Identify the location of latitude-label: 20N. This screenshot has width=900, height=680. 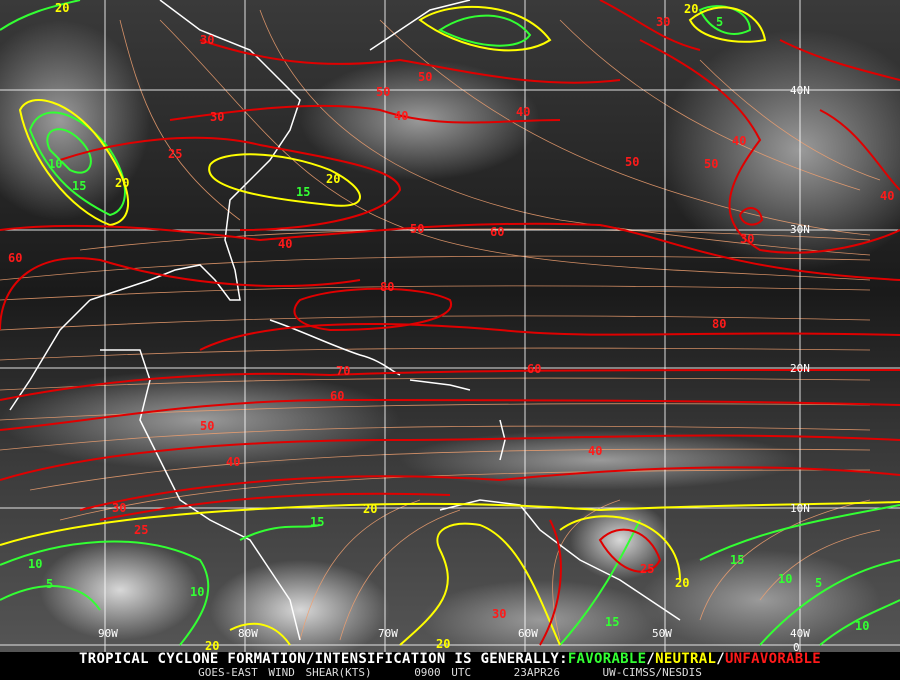
(800, 368).